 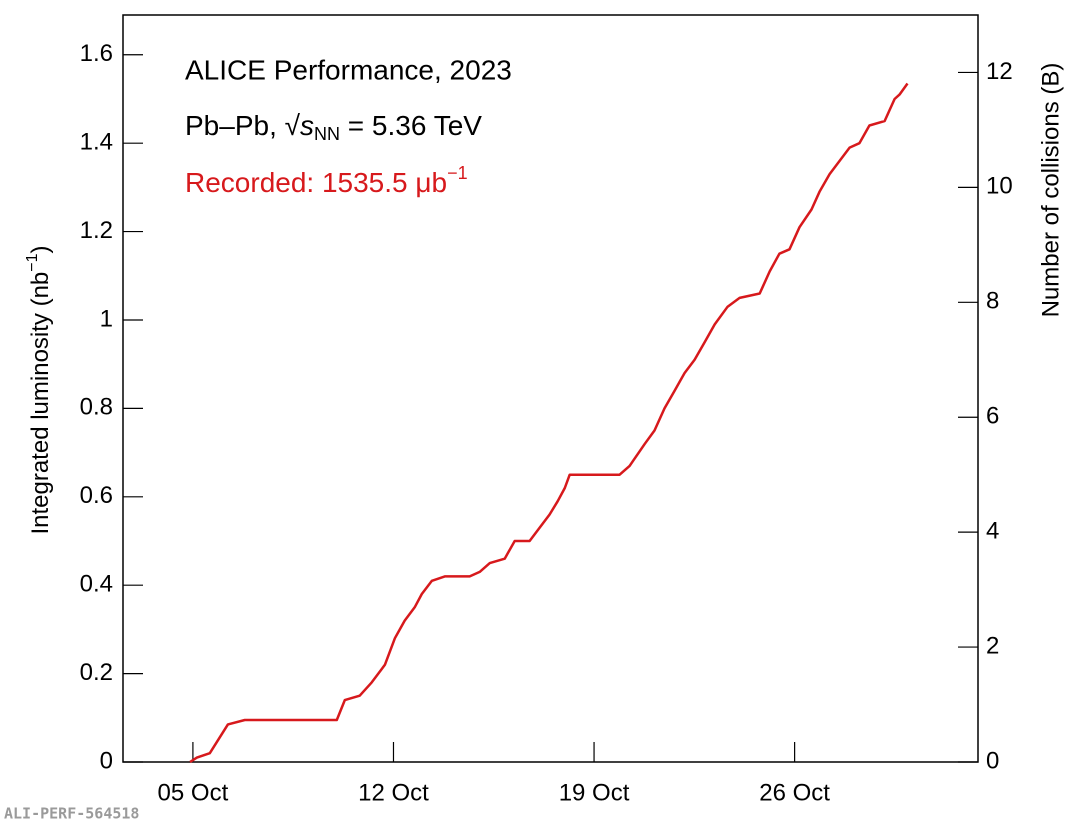 I want to click on energy-subscript: NN, so click(x=327, y=134).